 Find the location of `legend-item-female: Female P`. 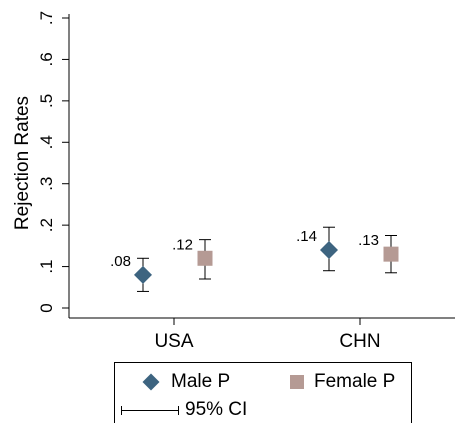

legend-item-female: Female P is located at coordinates (342, 382).